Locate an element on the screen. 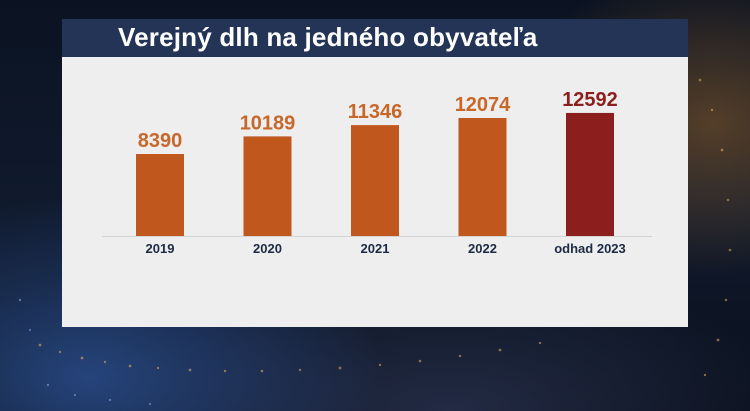  category-label-0: 2019 is located at coordinates (160, 248).